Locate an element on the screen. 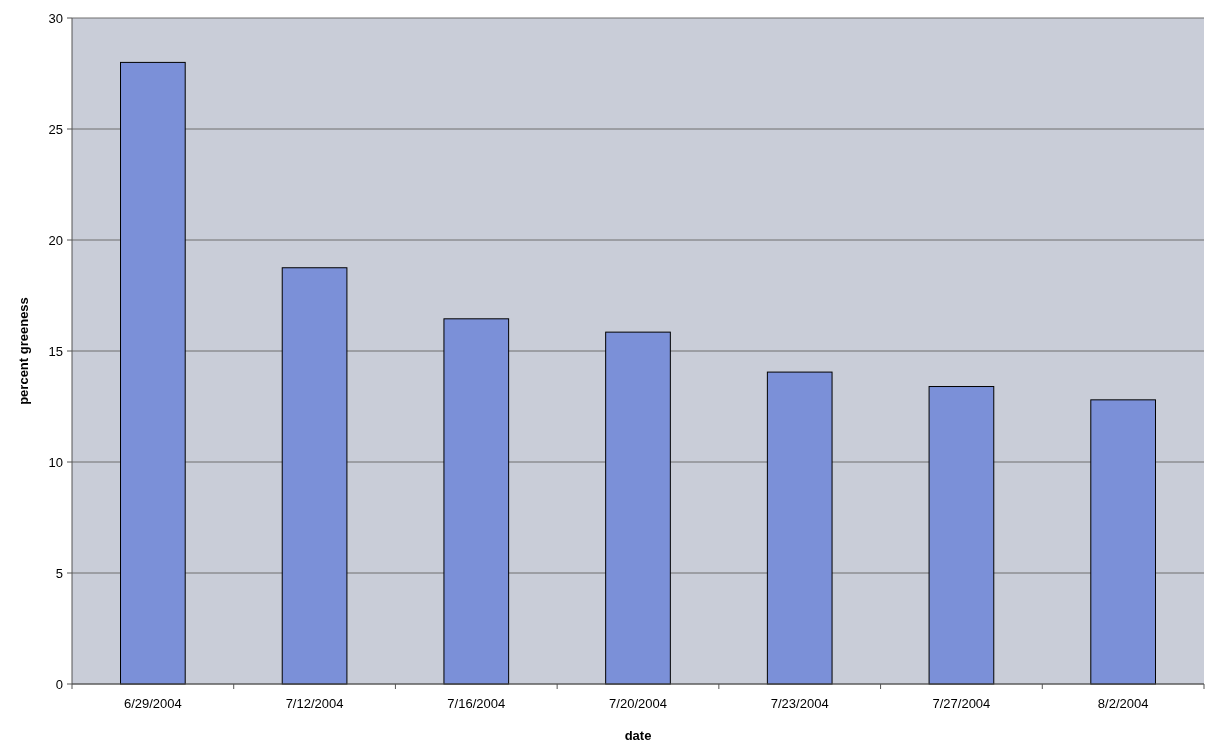 The height and width of the screenshot is (752, 1218). x-tick-label: 6/29/2004 is located at coordinates (152, 703).